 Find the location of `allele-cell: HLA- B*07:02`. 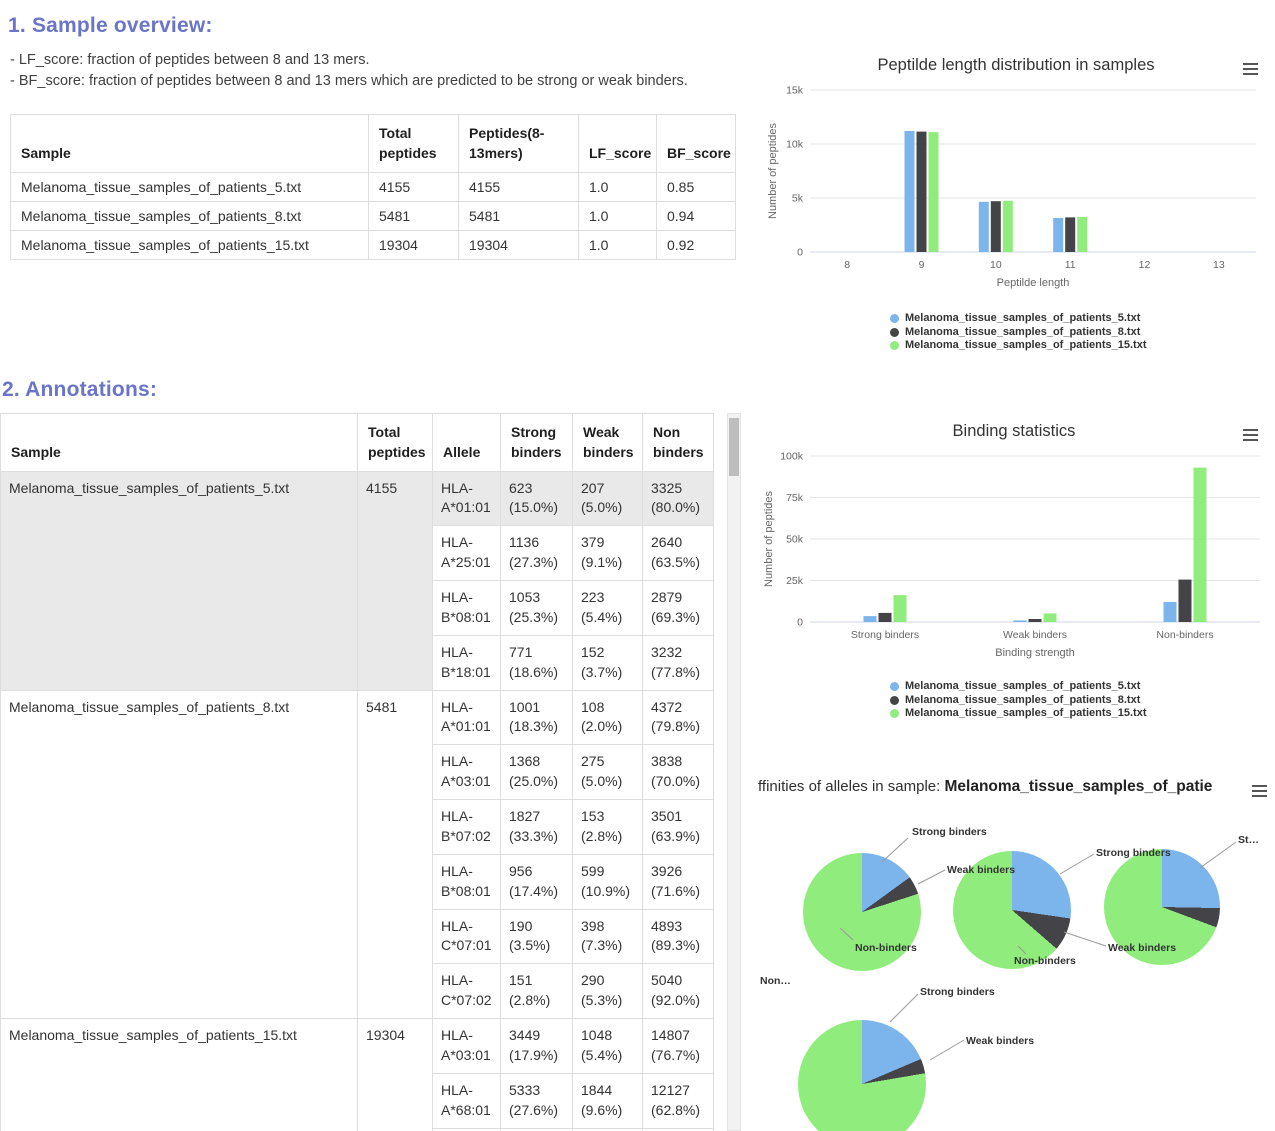

allele-cell: HLA- B*07:02 is located at coordinates (466, 827).